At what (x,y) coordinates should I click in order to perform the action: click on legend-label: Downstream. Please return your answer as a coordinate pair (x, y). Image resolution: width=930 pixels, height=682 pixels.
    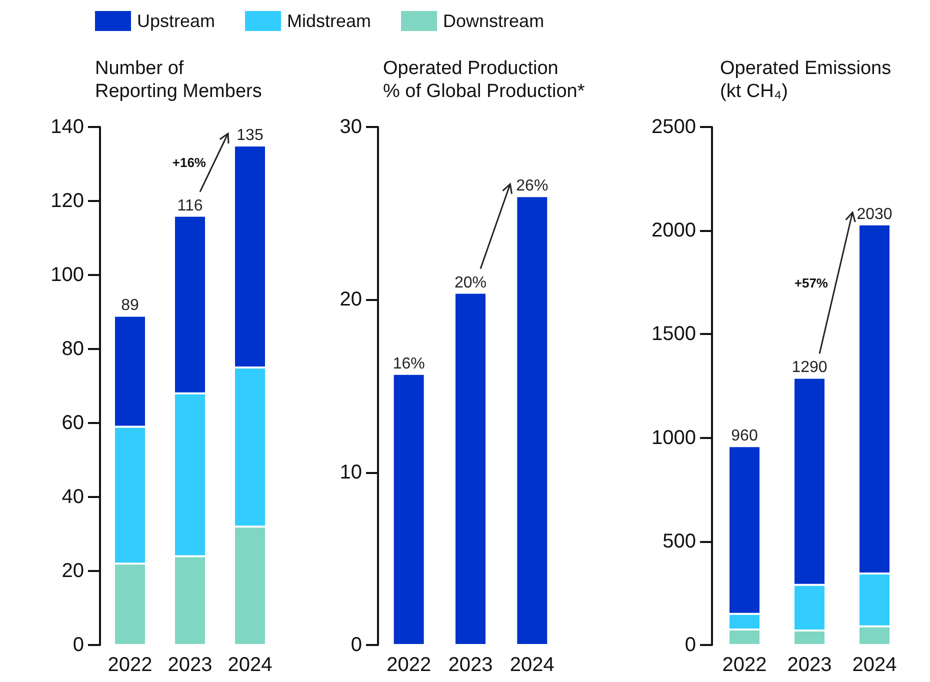
    Looking at the image, I should click on (493, 21).